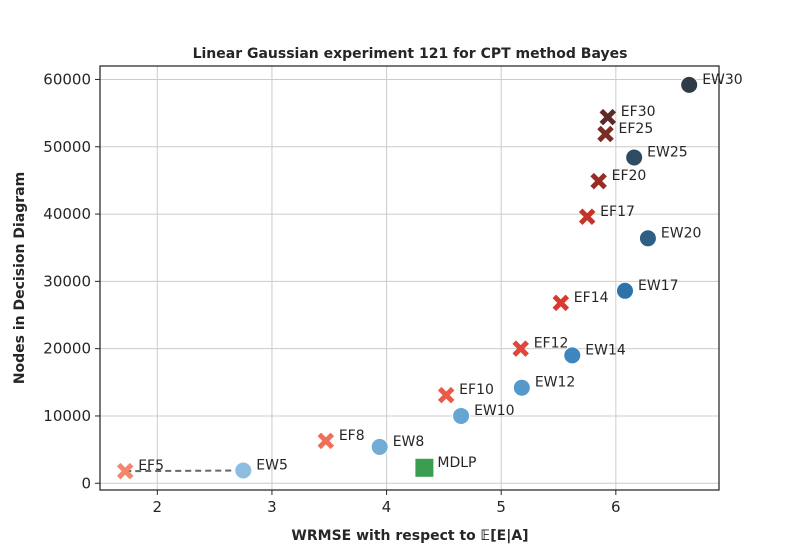 The height and width of the screenshot is (550, 800). Describe the element at coordinates (272, 465) in the screenshot. I see `label-ew5: EW5` at that location.